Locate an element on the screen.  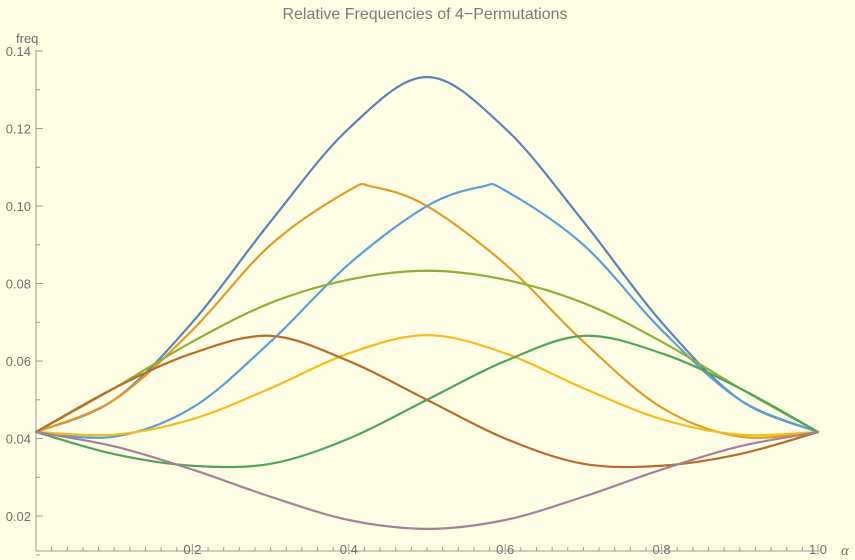
y-tick-label: 0.04 is located at coordinates (18, 439).